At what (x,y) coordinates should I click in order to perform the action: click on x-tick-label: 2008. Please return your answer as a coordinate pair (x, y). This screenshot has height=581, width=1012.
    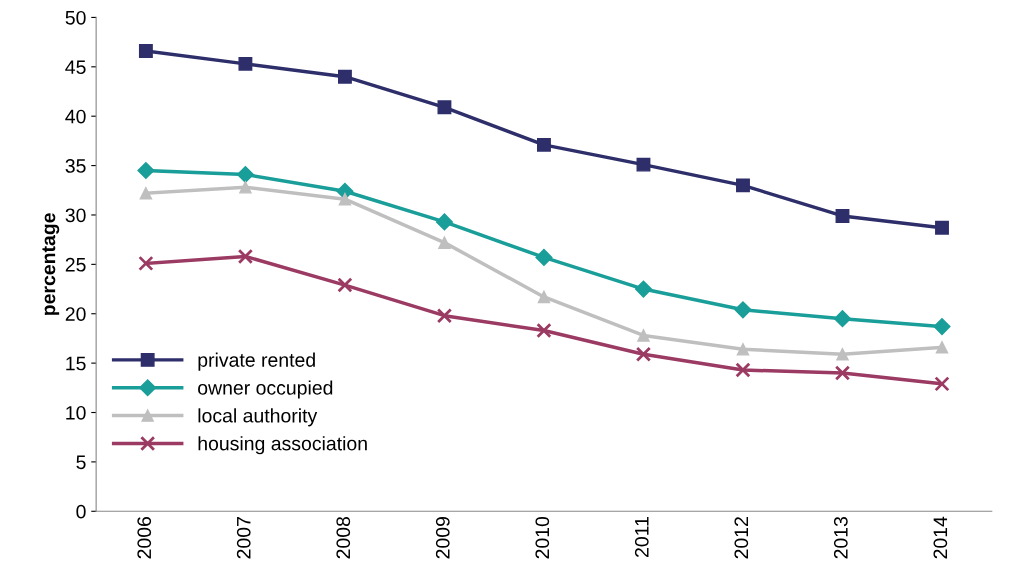
    Looking at the image, I should click on (343, 537).